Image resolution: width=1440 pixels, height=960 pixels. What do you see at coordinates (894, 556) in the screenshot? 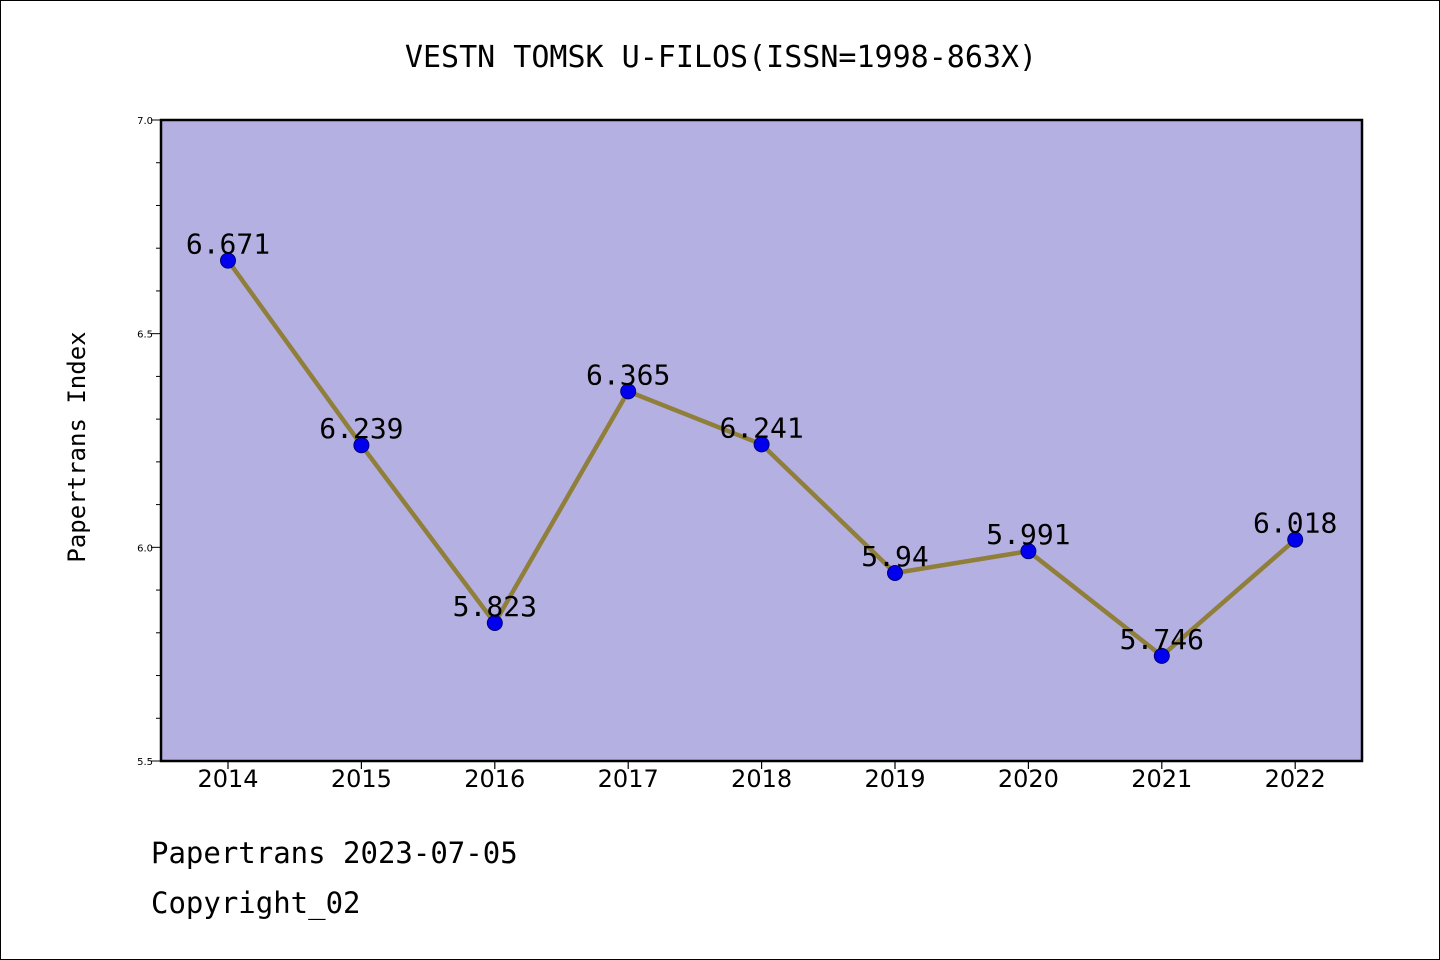
I see `data-label: 5.94` at bounding box center [894, 556].